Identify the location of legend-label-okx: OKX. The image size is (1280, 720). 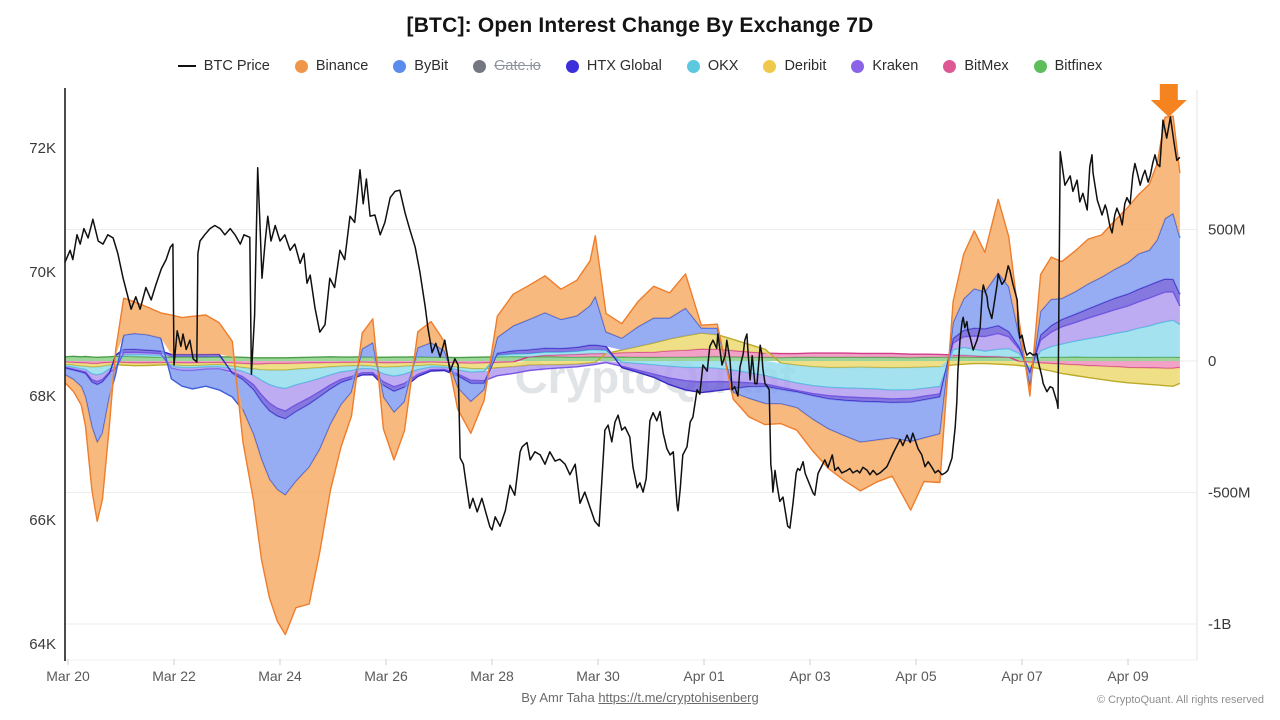
(723, 66).